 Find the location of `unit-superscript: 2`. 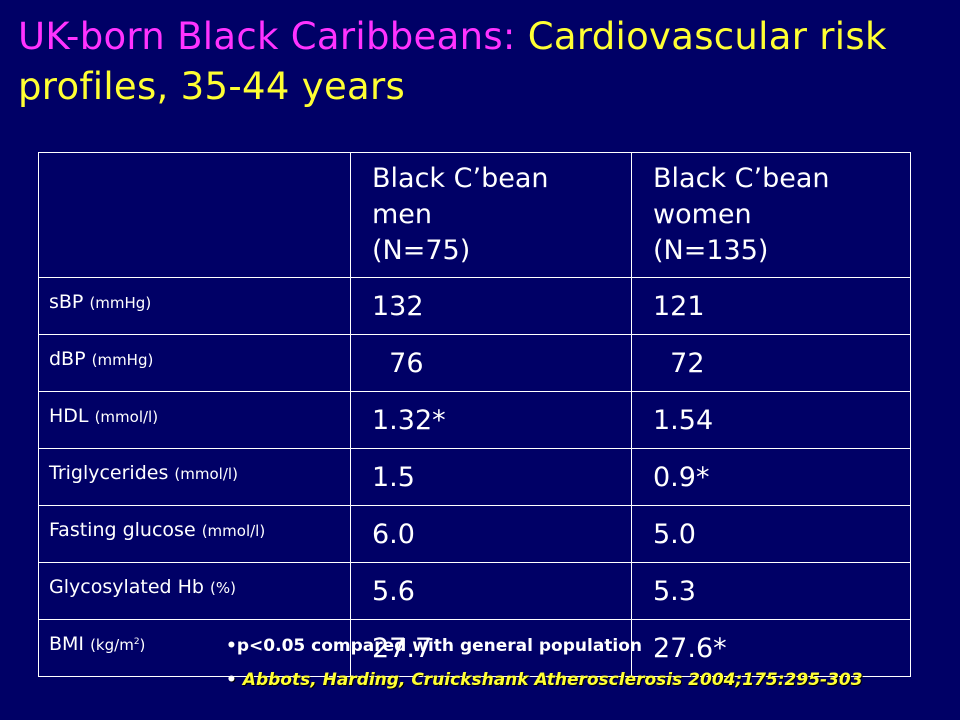

unit-superscript: 2 is located at coordinates (136, 642).